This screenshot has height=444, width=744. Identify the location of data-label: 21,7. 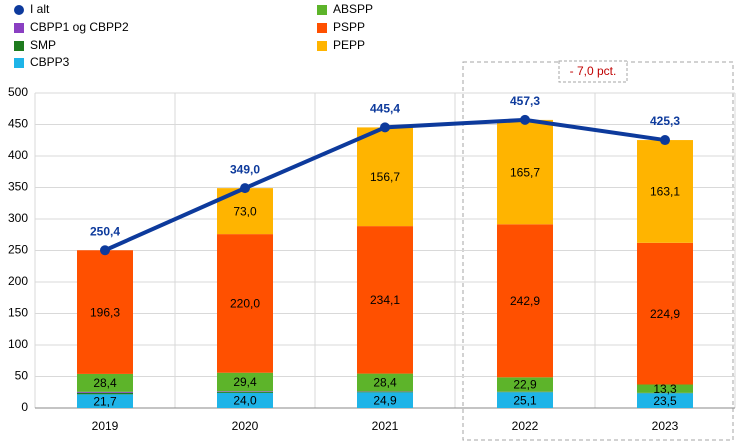
(105, 401).